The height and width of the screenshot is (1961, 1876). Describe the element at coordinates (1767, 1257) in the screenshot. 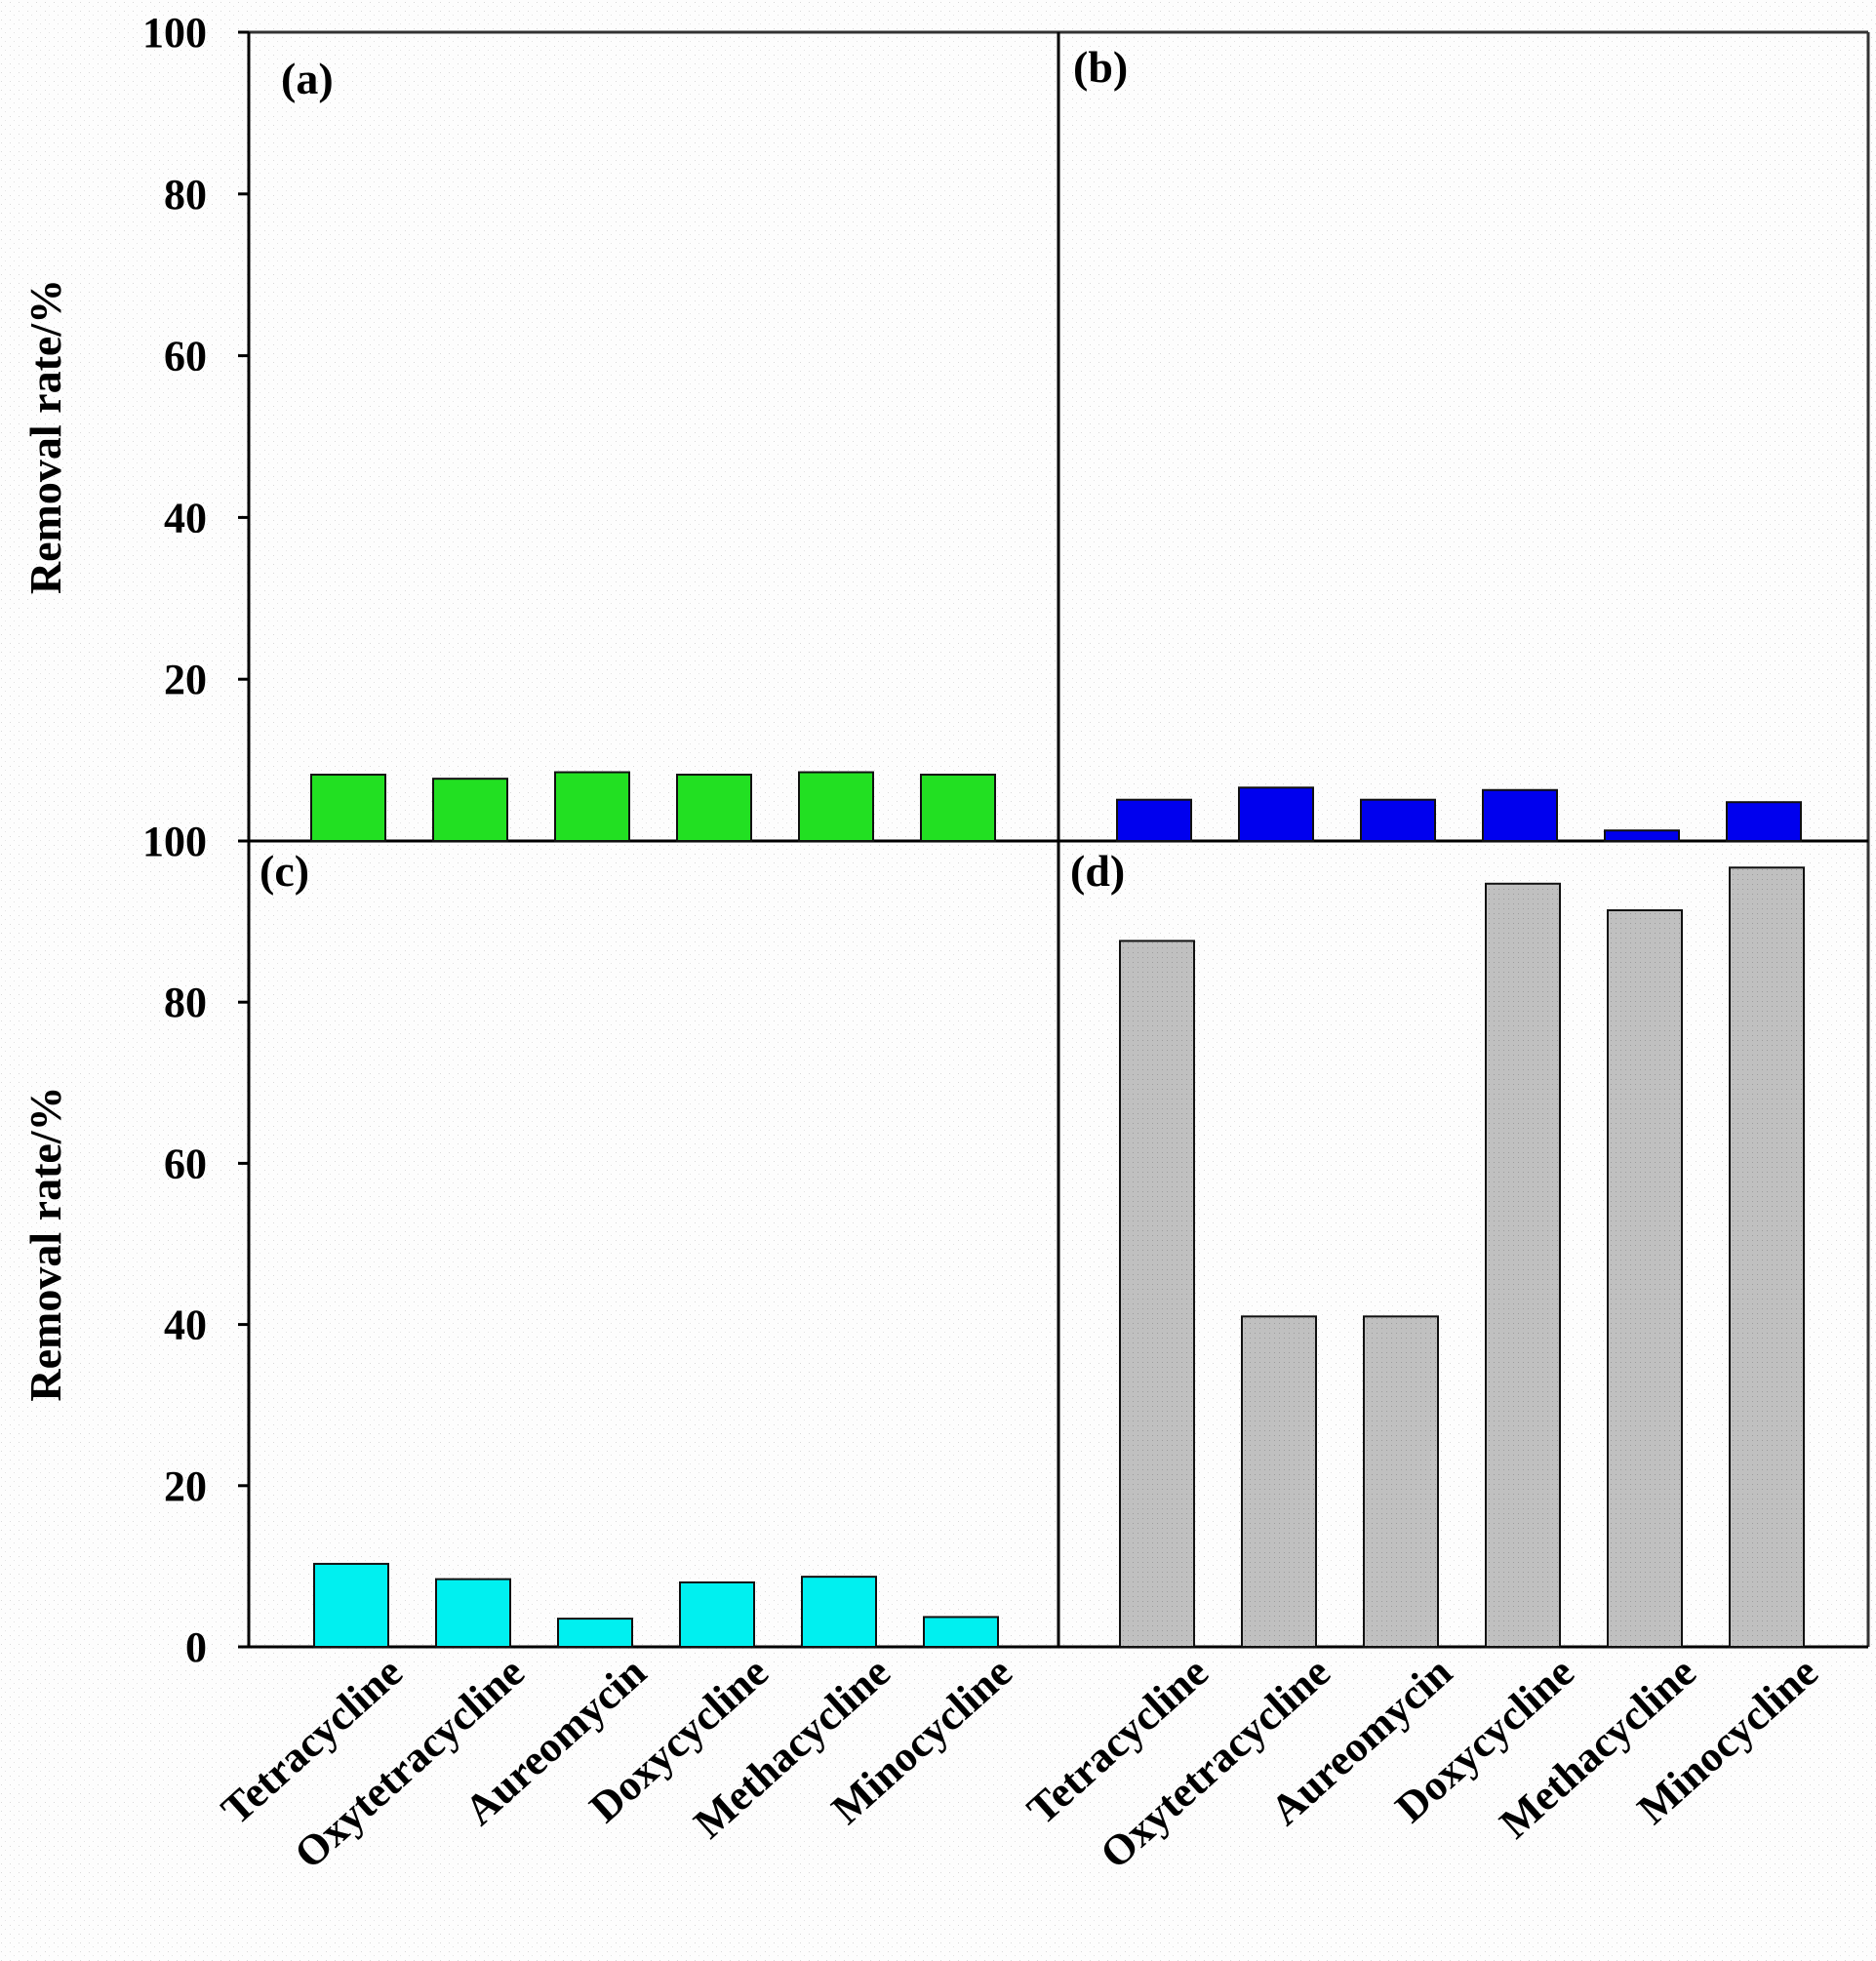

I see `bar-texture-minocycline` at that location.